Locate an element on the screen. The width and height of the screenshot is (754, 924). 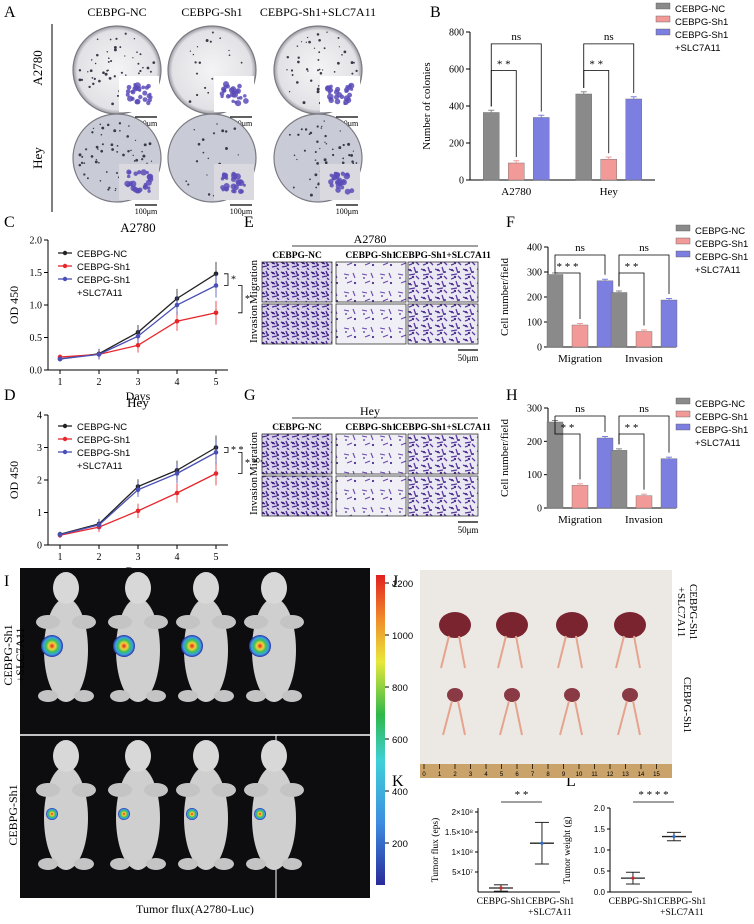
y-tick-label: 2.0 is located at coordinates (36, 241).